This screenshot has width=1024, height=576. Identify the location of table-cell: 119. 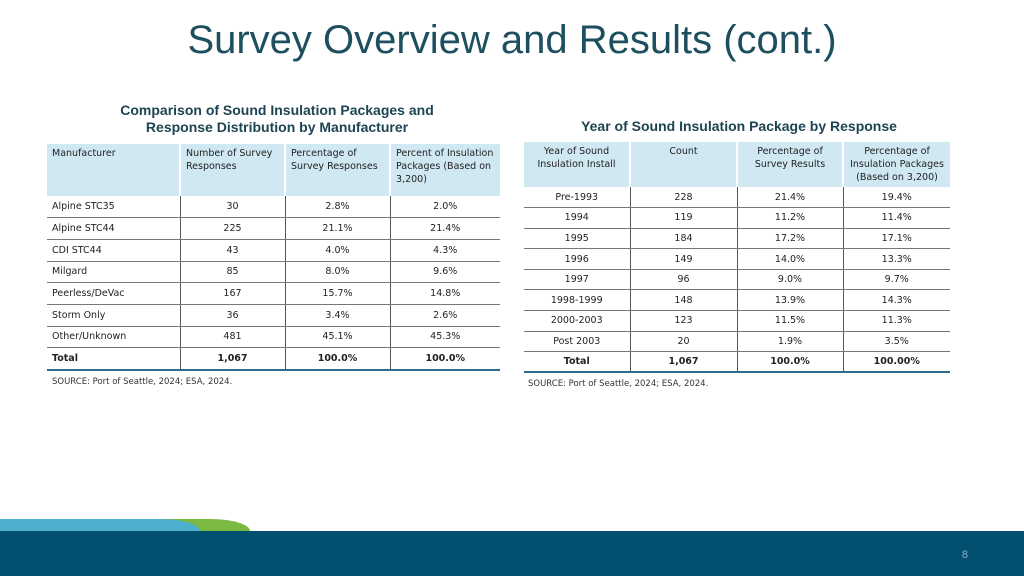
(684, 218).